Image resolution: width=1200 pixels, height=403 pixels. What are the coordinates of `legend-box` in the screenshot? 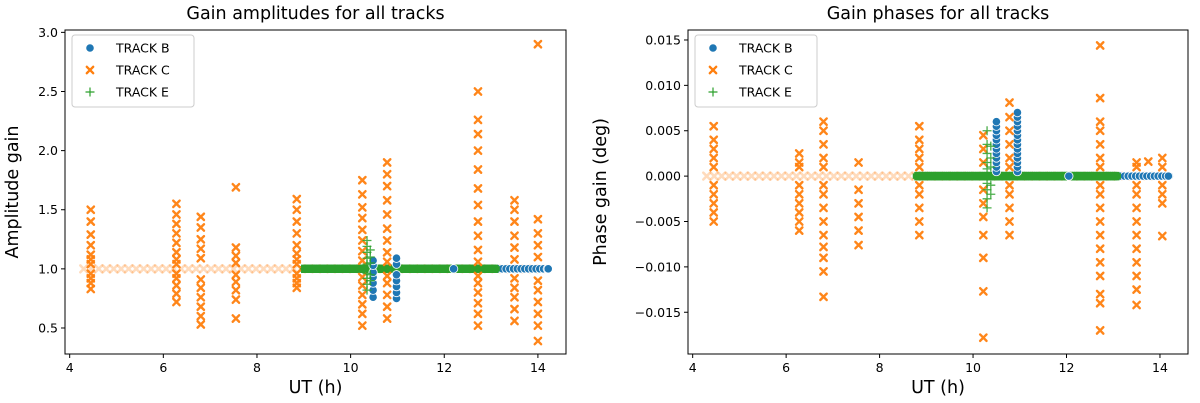 It's located at (133, 71).